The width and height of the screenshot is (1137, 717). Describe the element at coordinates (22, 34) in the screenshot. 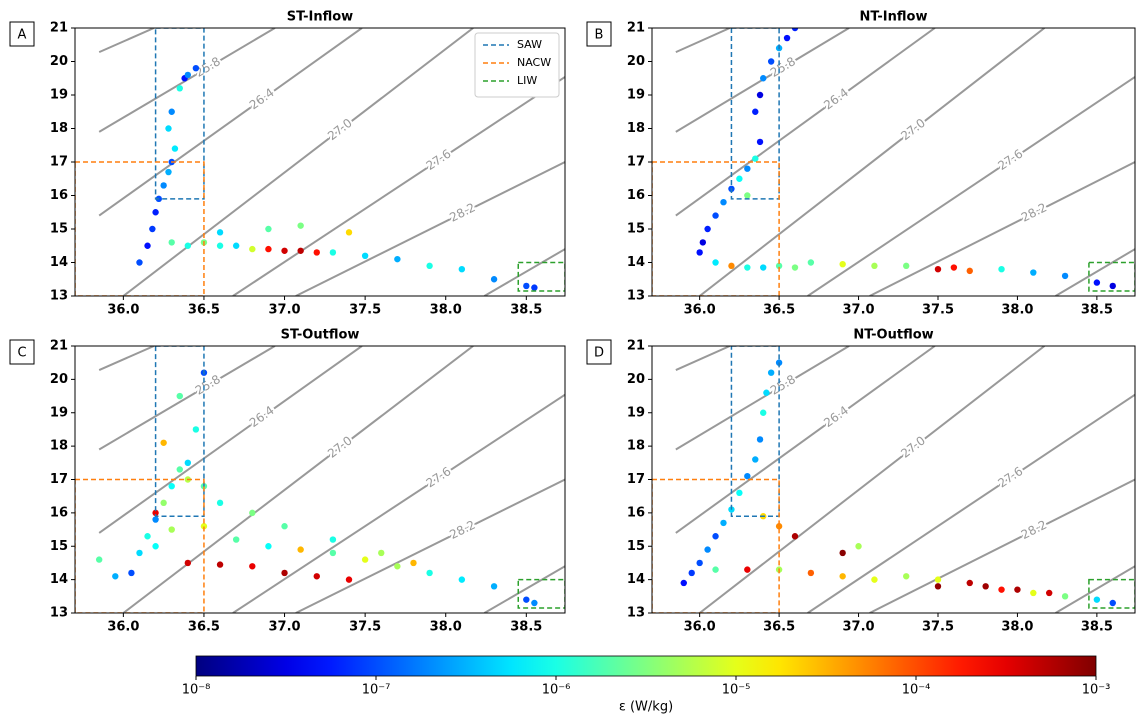

I see `panel-label-box` at that location.